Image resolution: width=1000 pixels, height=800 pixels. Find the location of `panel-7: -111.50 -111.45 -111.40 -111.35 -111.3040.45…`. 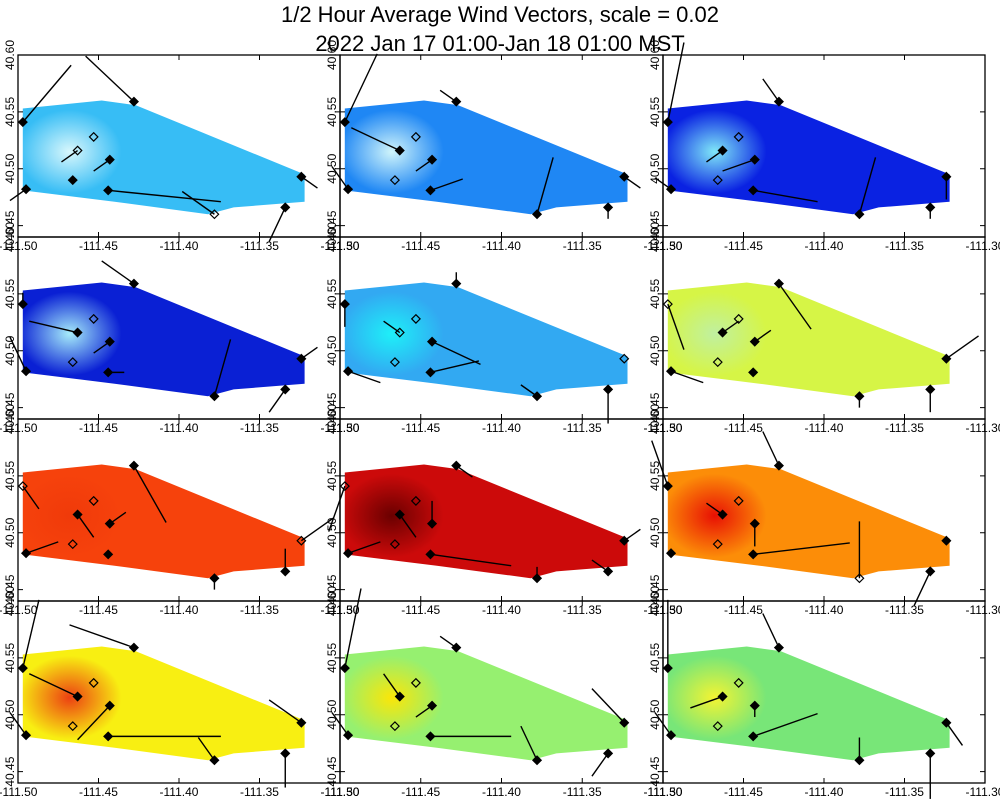

panel-7: -111.50 -111.45 -111.40 -111.35 -111.3040.45… is located at coordinates (180, 510).